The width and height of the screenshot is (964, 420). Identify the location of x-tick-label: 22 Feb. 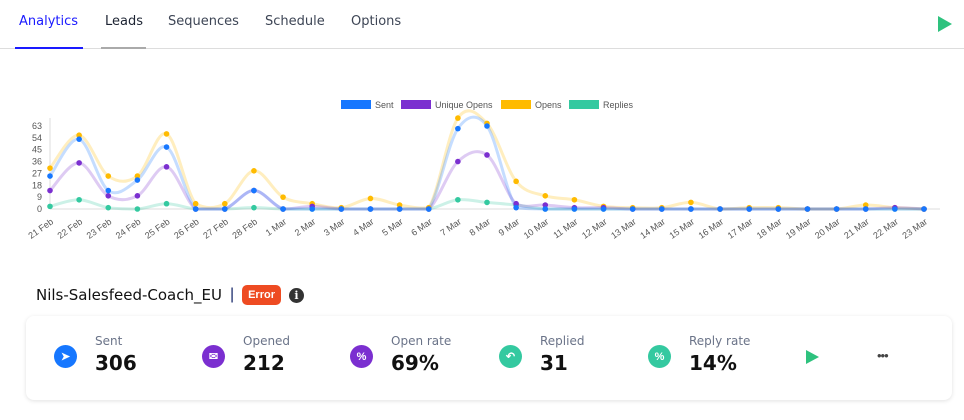
(70, 228).